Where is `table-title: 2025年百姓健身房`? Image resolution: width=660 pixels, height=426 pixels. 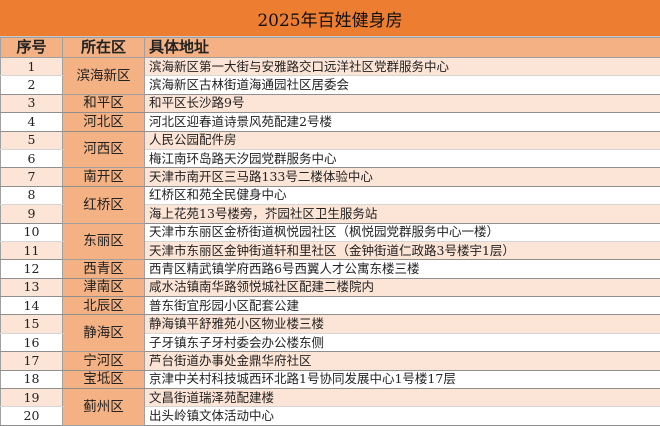
table-title: 2025年百姓健身房 is located at coordinates (330, 18).